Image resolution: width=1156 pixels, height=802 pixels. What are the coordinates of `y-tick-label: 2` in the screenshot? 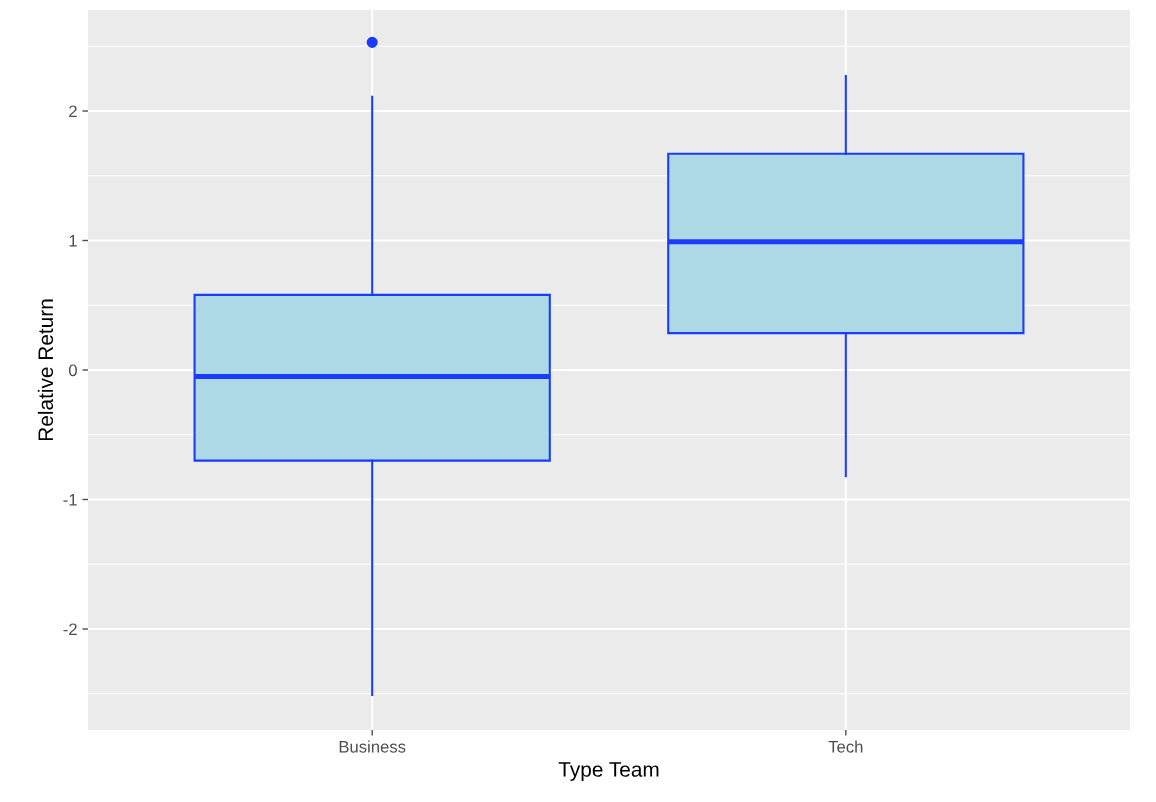 It's located at (73, 111).